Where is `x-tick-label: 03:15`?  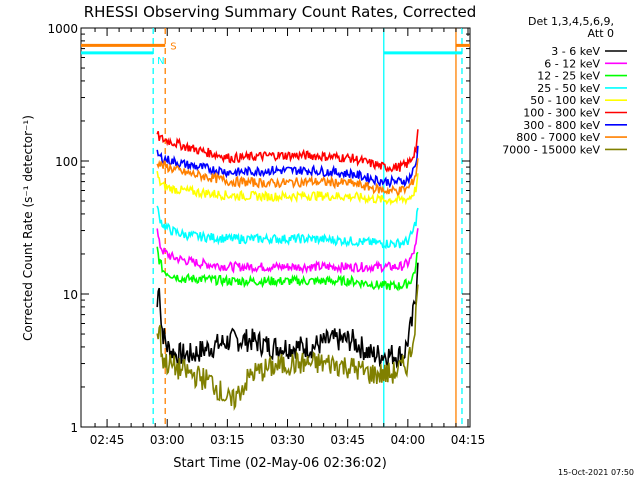 x-tick-label: 03:15 is located at coordinates (227, 440).